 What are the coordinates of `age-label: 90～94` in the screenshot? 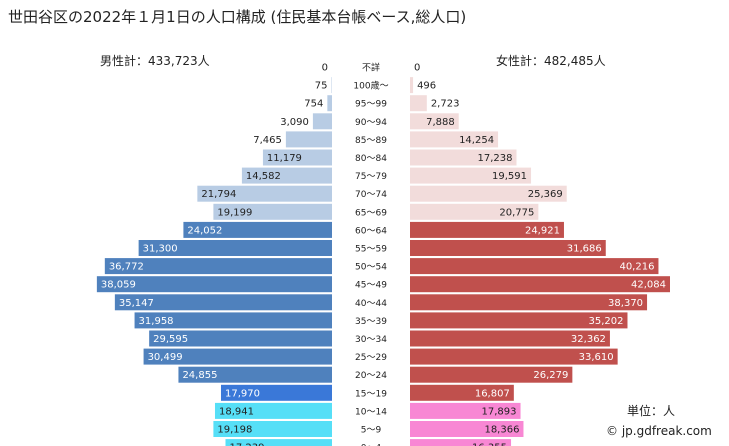 It's located at (371, 123).